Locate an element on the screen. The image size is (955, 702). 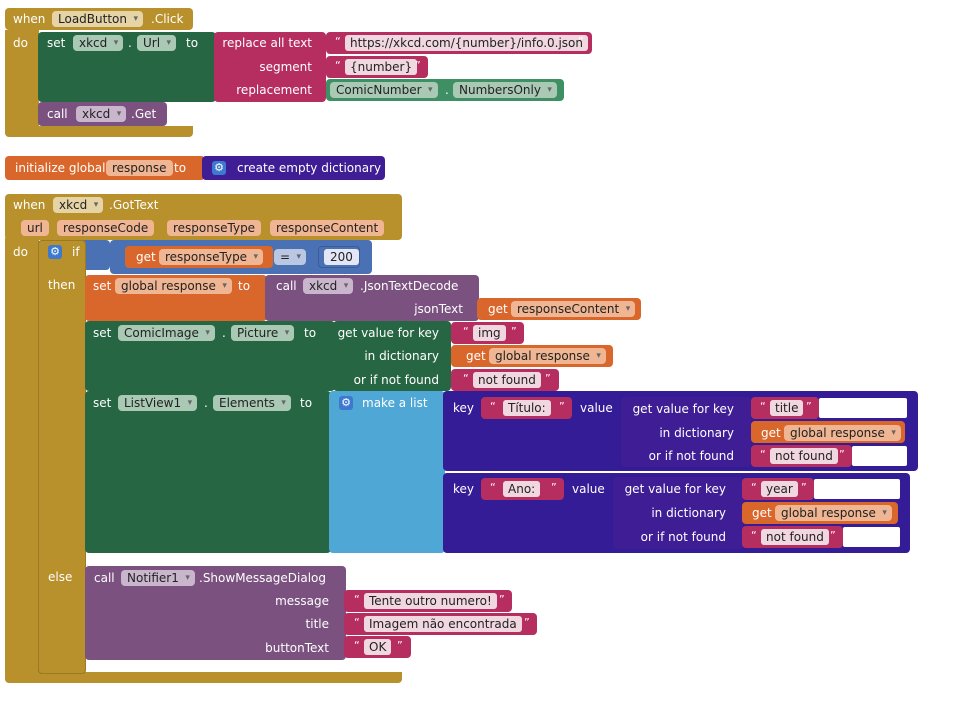
in-dictionary-label: in dictionary is located at coordinates (401, 356).